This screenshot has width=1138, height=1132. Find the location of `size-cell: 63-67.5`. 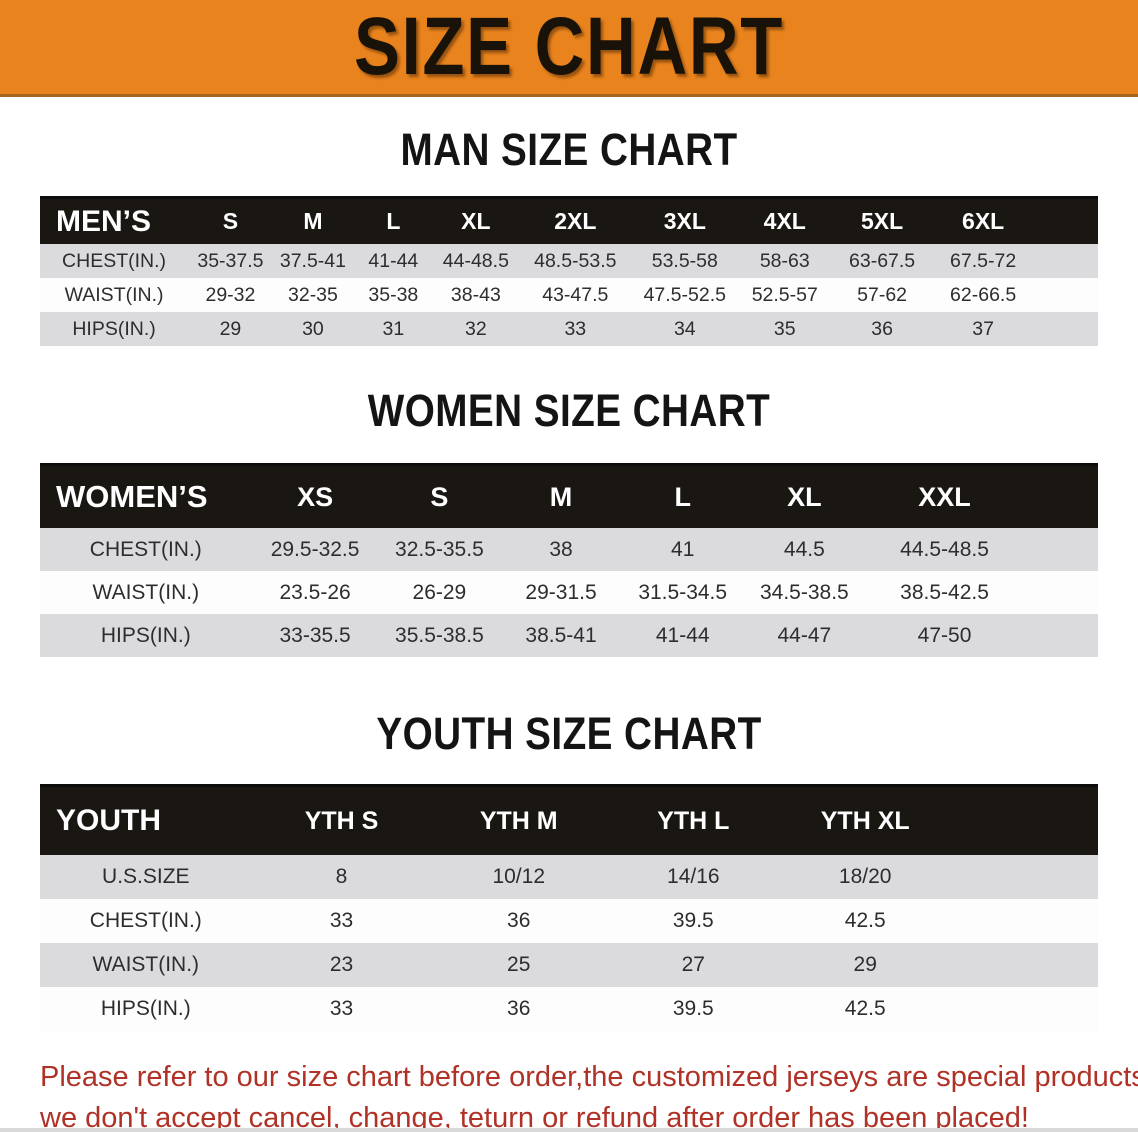

size-cell: 63-67.5 is located at coordinates (882, 261).